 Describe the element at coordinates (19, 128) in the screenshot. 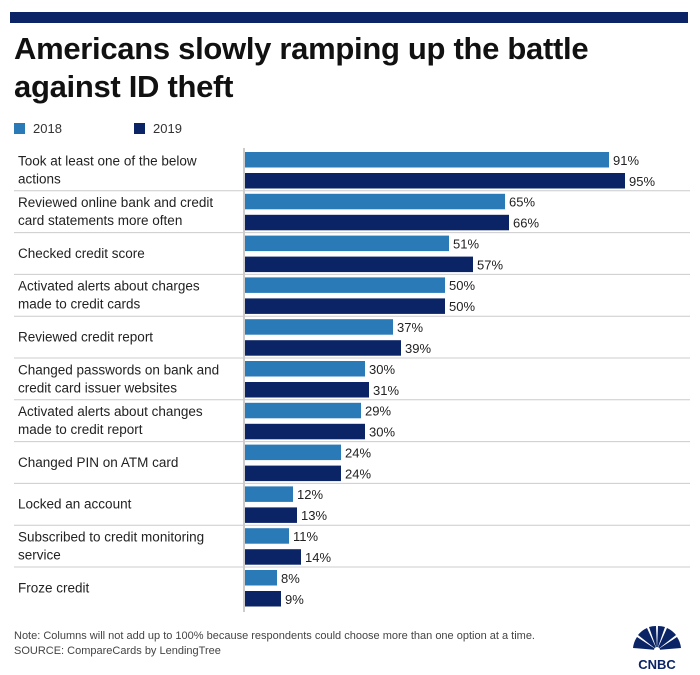

I see `legend-swatch-2018` at that location.